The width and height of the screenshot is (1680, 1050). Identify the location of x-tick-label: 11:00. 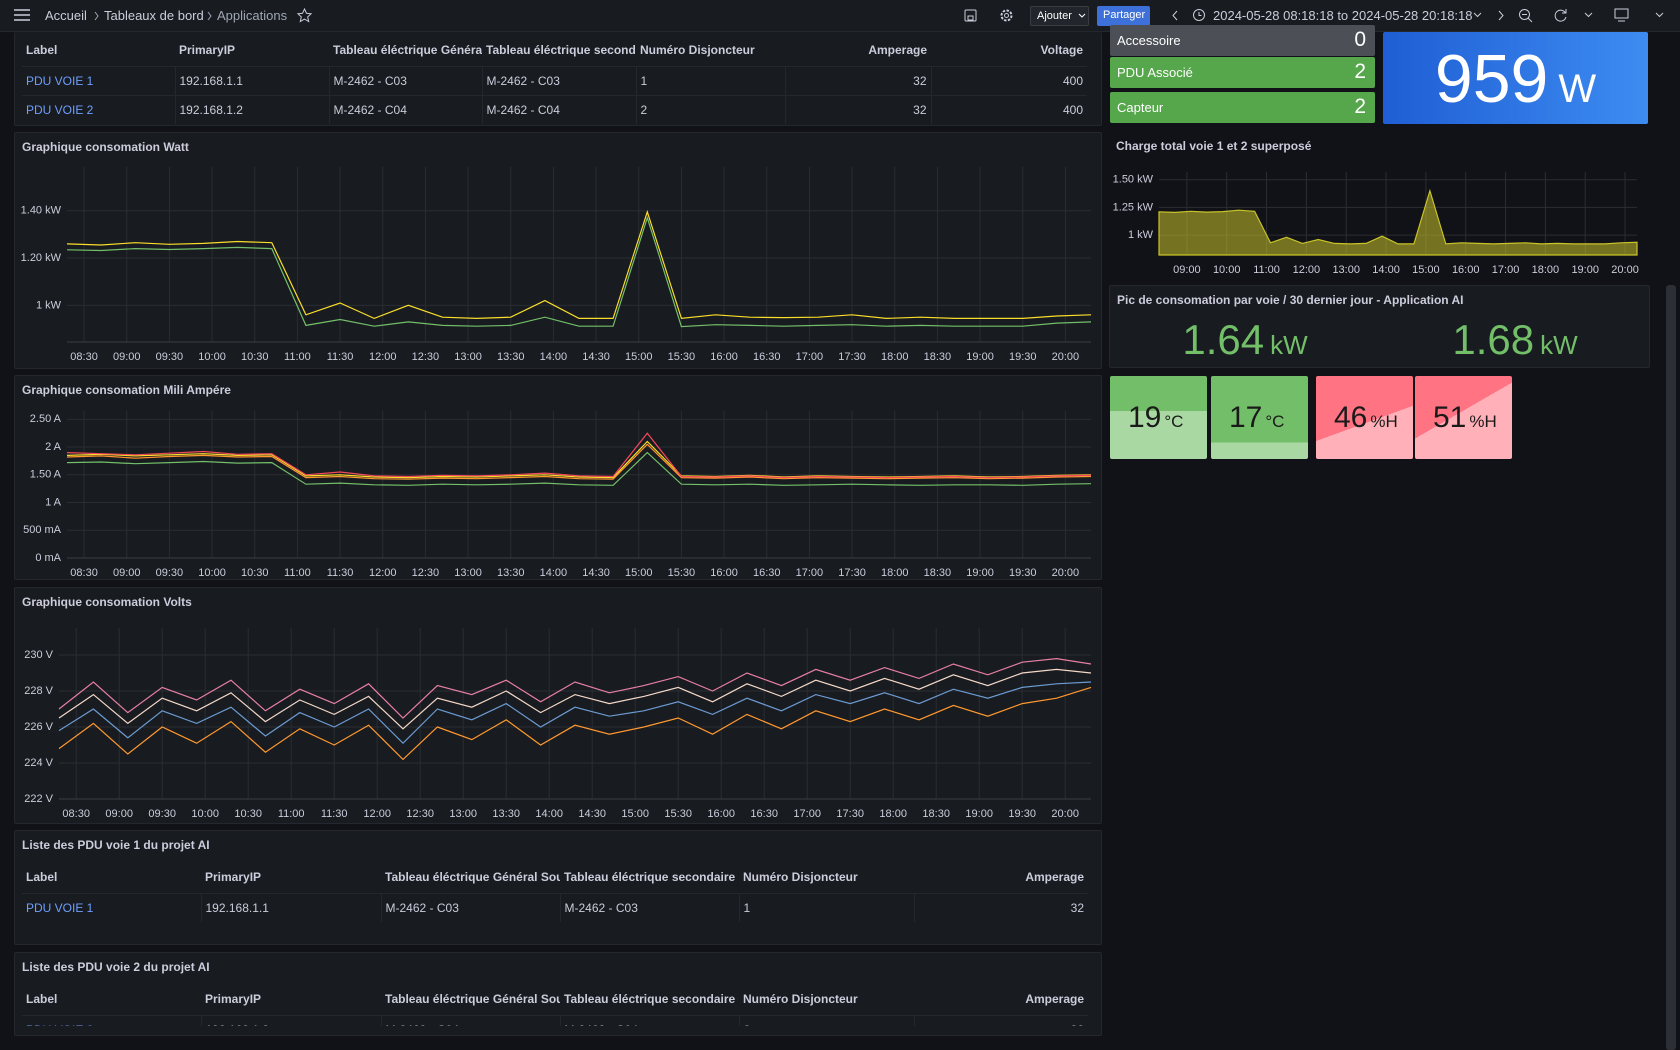
(291, 814).